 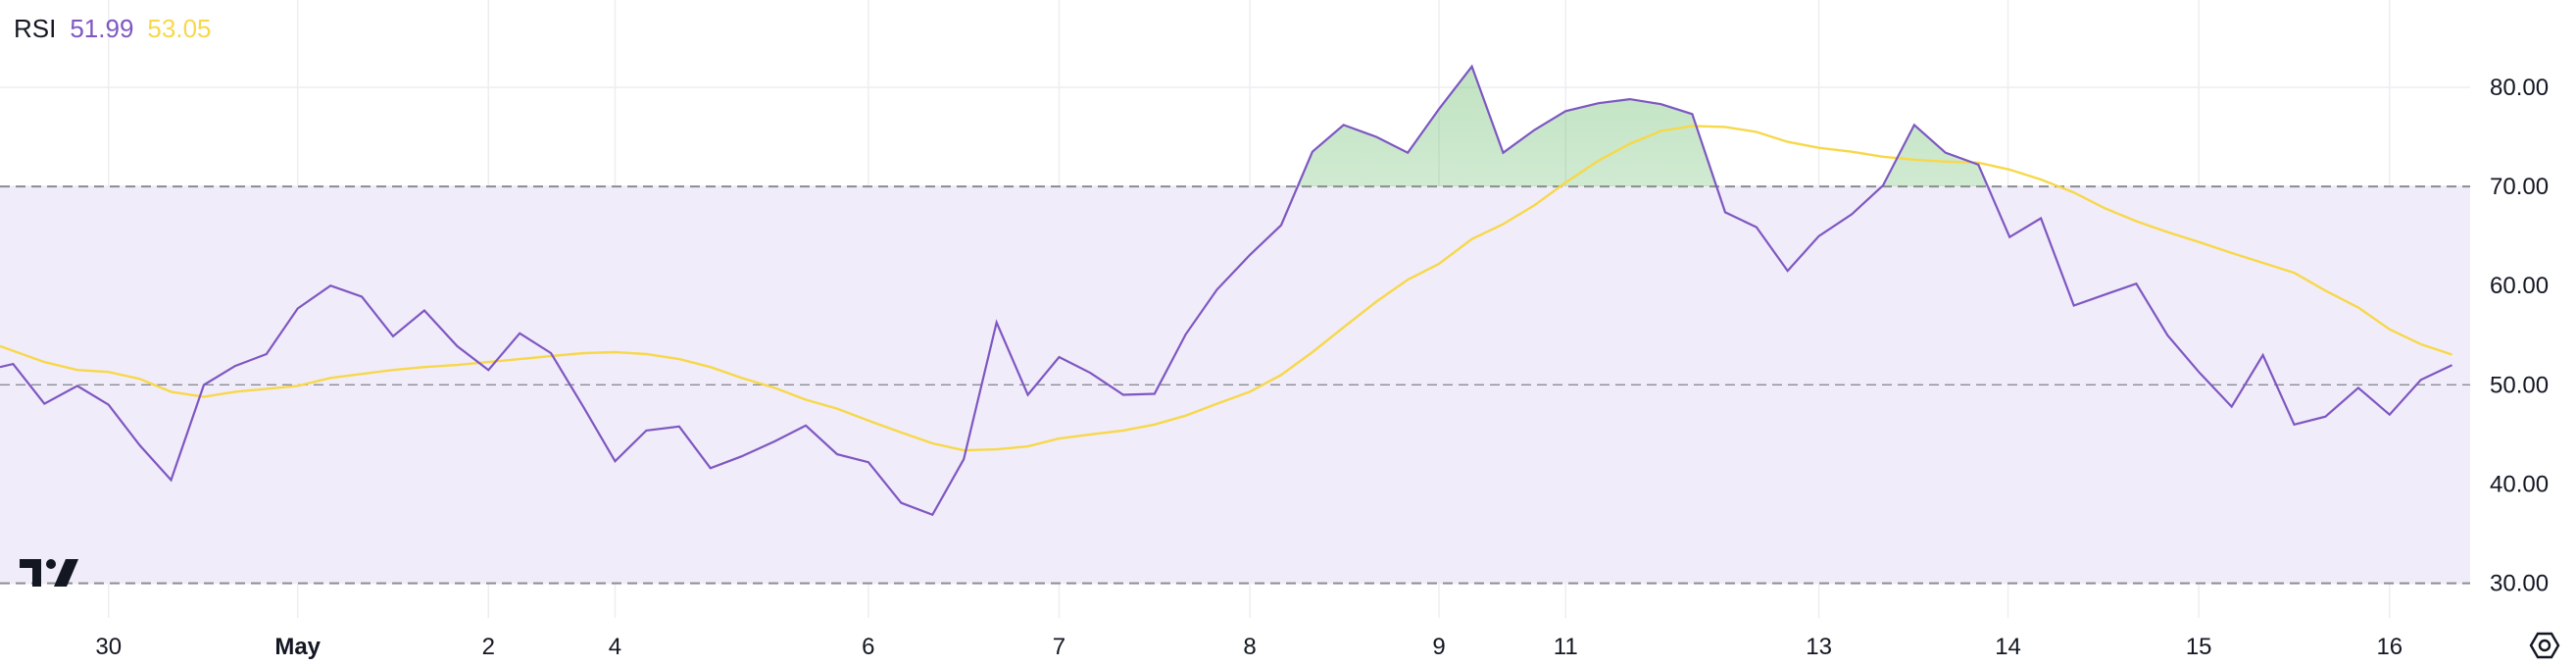 I want to click on x-tick-label: 16, so click(x=2389, y=647).